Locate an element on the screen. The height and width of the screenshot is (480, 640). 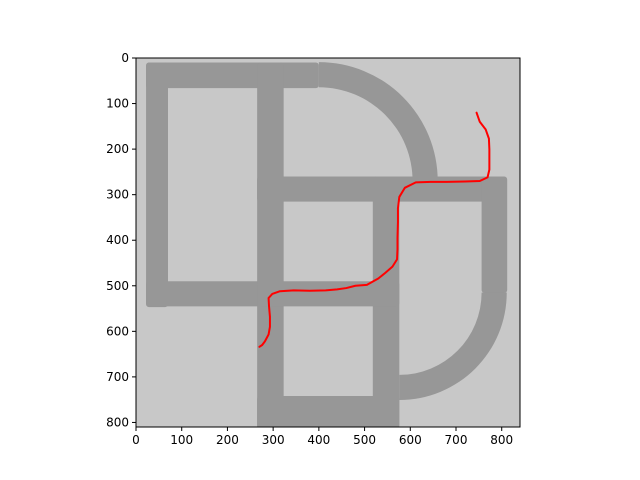
y-tick-label: 200 is located at coordinates (117, 149).